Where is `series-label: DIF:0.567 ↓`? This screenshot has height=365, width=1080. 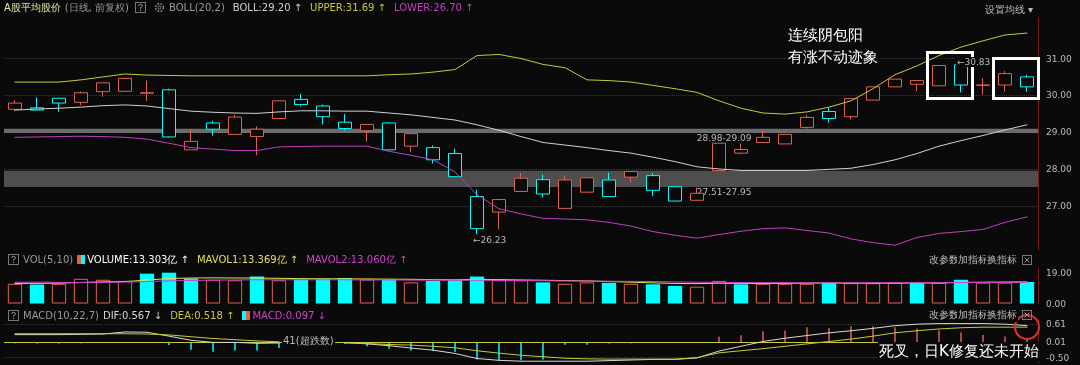
series-label: DIF:0.567 ↓ is located at coordinates (132, 315).